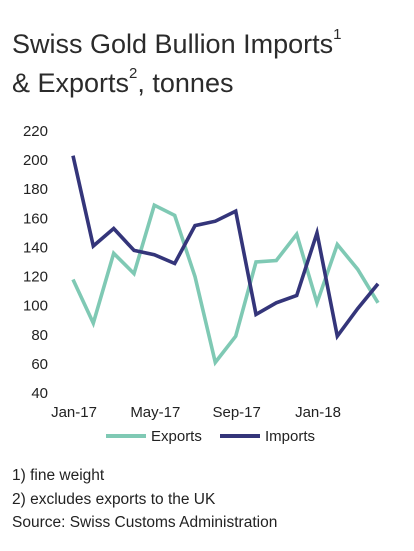 The image size is (414, 551). Describe the element at coordinates (74, 412) in the screenshot. I see `x-tick-label: Jan-17` at that location.